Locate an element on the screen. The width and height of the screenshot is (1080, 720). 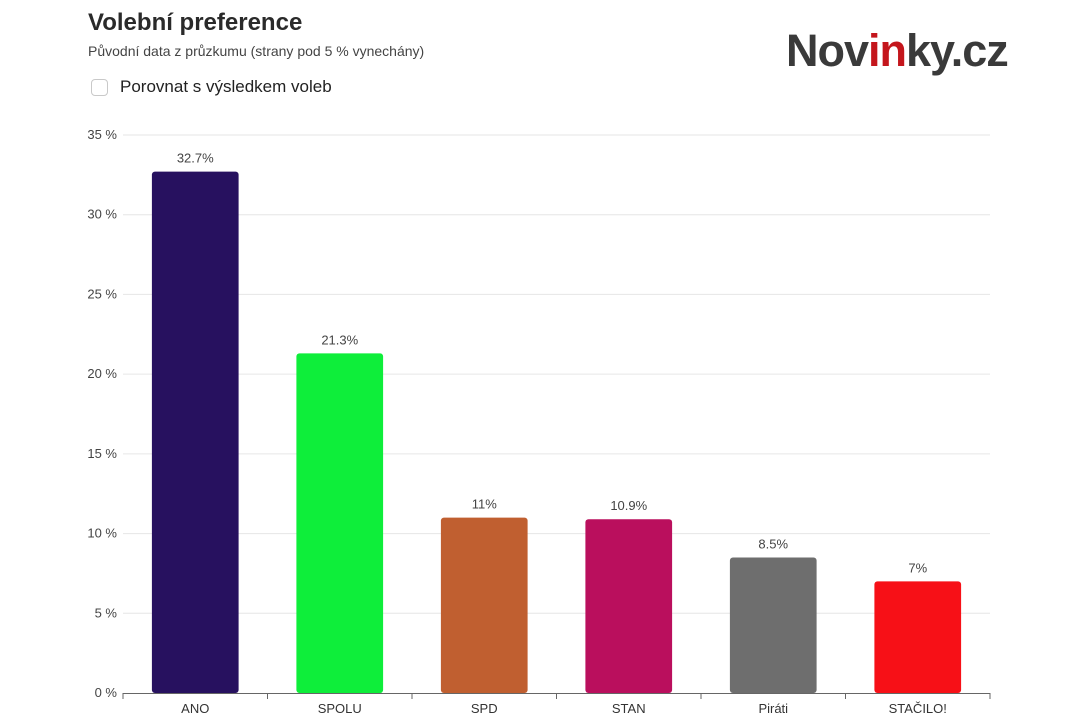
novinky-logo: Novinky.cz is located at coordinates (897, 50).